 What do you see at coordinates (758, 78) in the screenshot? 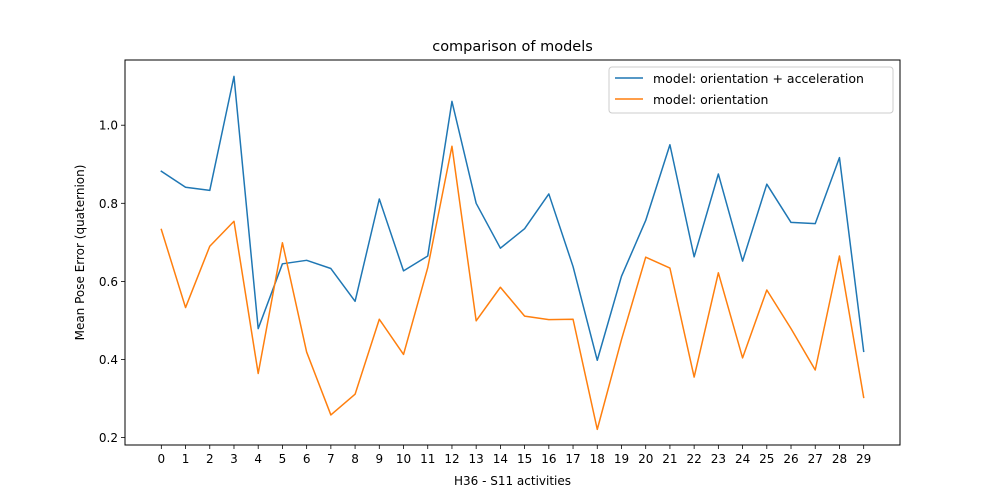
I see `legend-label-orientation-acceleration: model: orientation + acceleration` at bounding box center [758, 78].